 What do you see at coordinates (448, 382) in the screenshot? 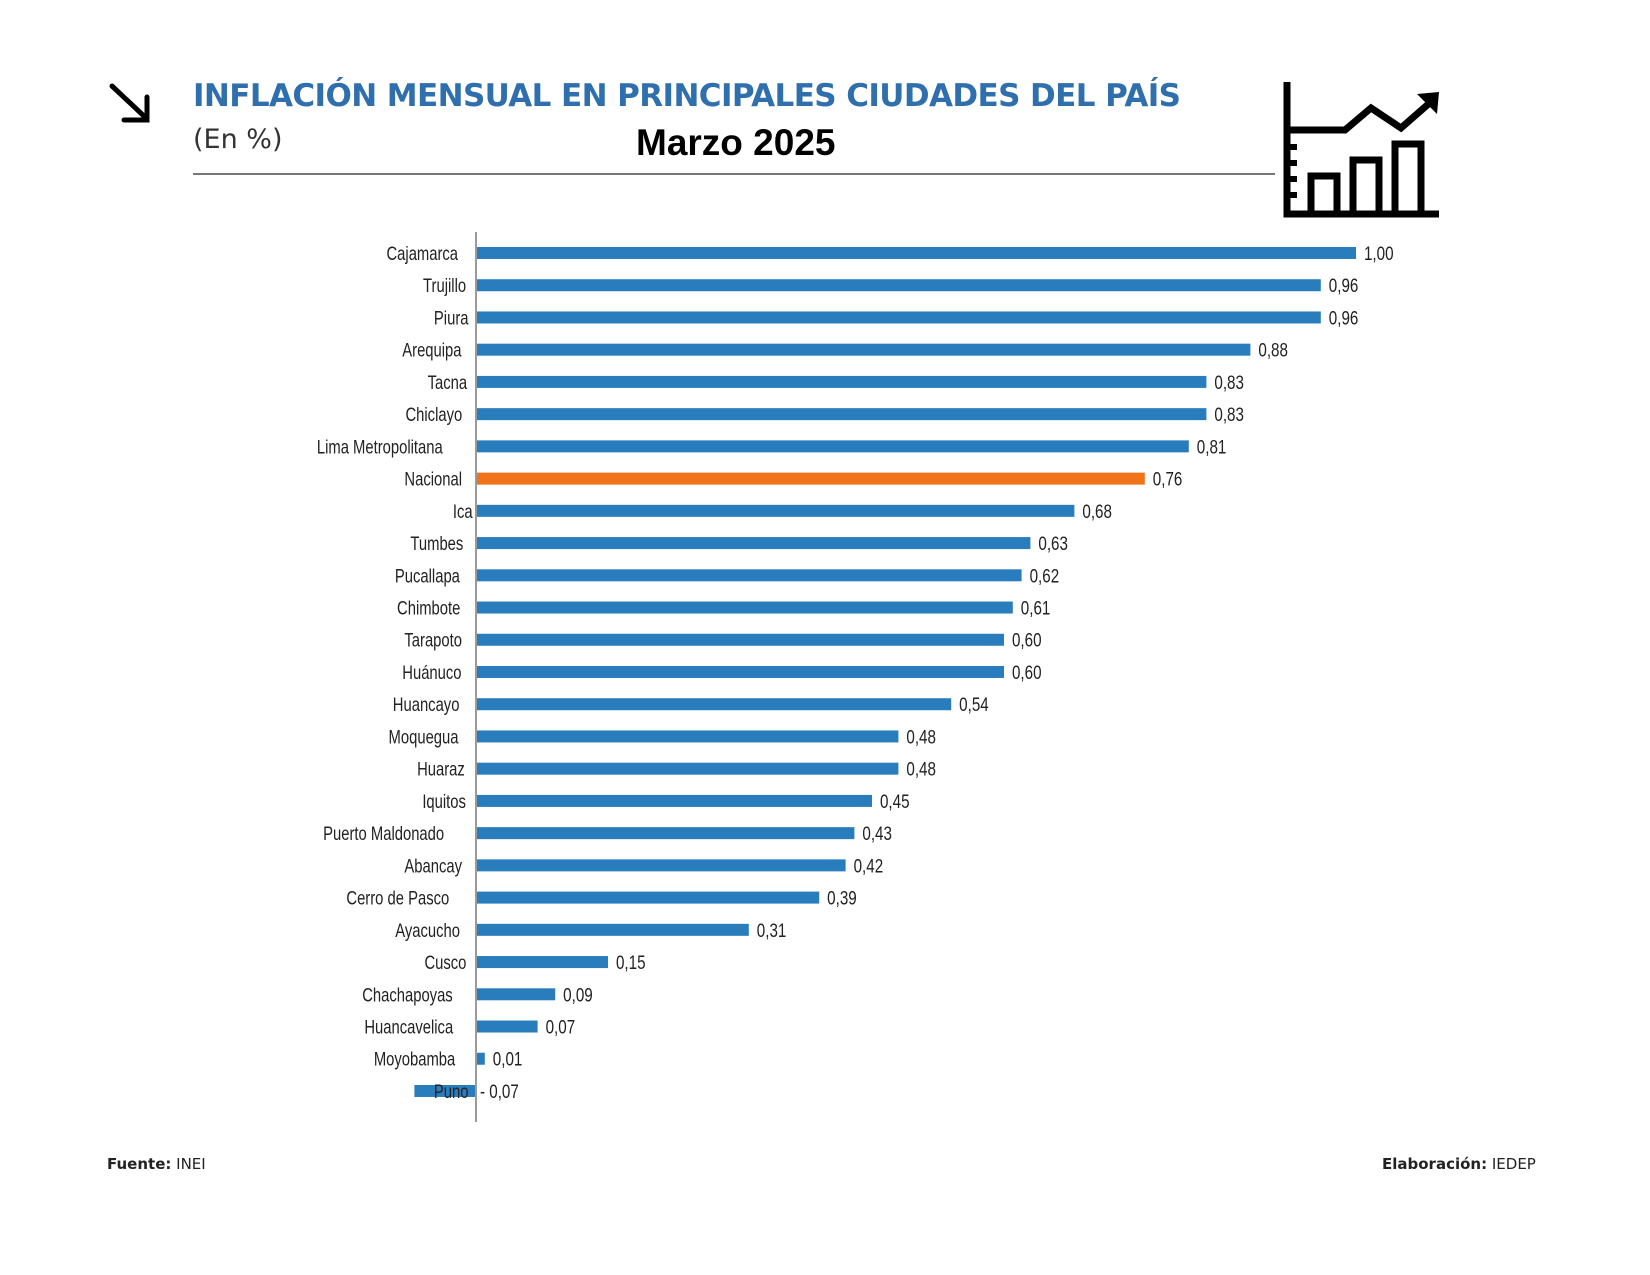
I see `category-label: Tacna` at bounding box center [448, 382].